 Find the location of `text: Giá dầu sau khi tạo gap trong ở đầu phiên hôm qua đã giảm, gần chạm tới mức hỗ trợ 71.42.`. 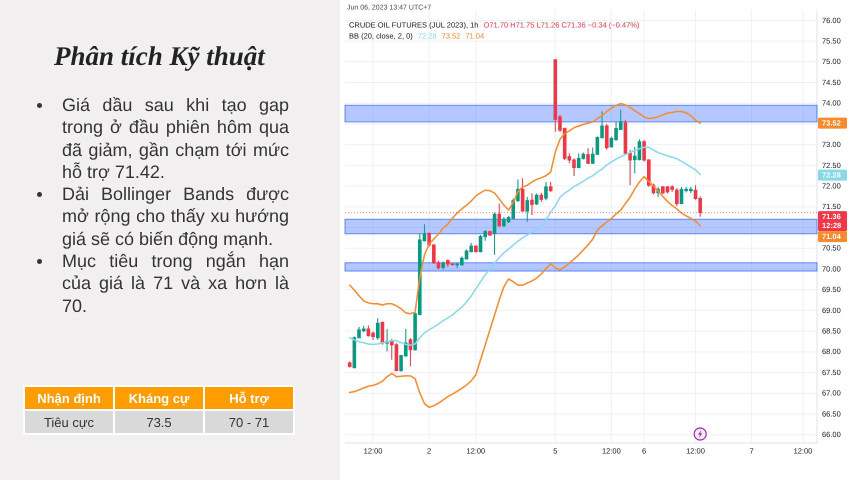

text: Giá dầu sau khi tạo gap trong ở đầu phiên hôm qua đã giảm, gần chạm tới mức hỗ trợ 71.42. is located at coordinates (175, 139).